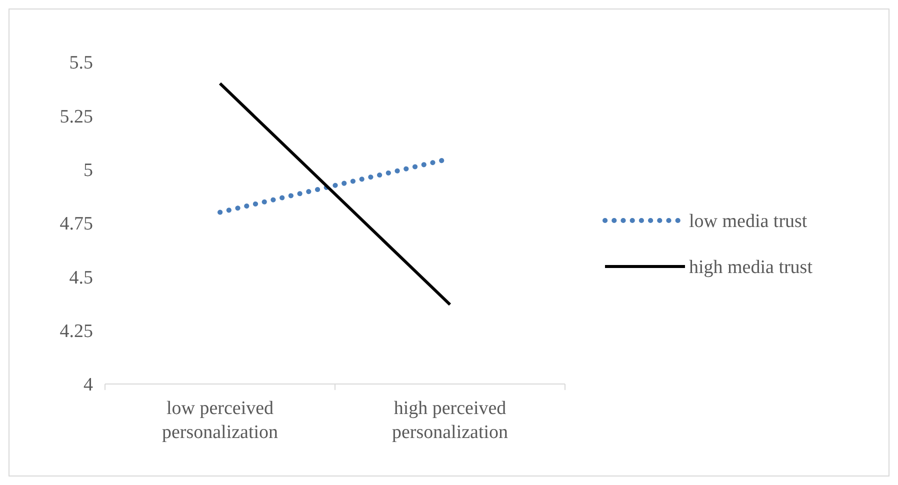 This screenshot has height=485, width=898. What do you see at coordinates (748, 221) in the screenshot?
I see `legend-label: low media trust` at bounding box center [748, 221].